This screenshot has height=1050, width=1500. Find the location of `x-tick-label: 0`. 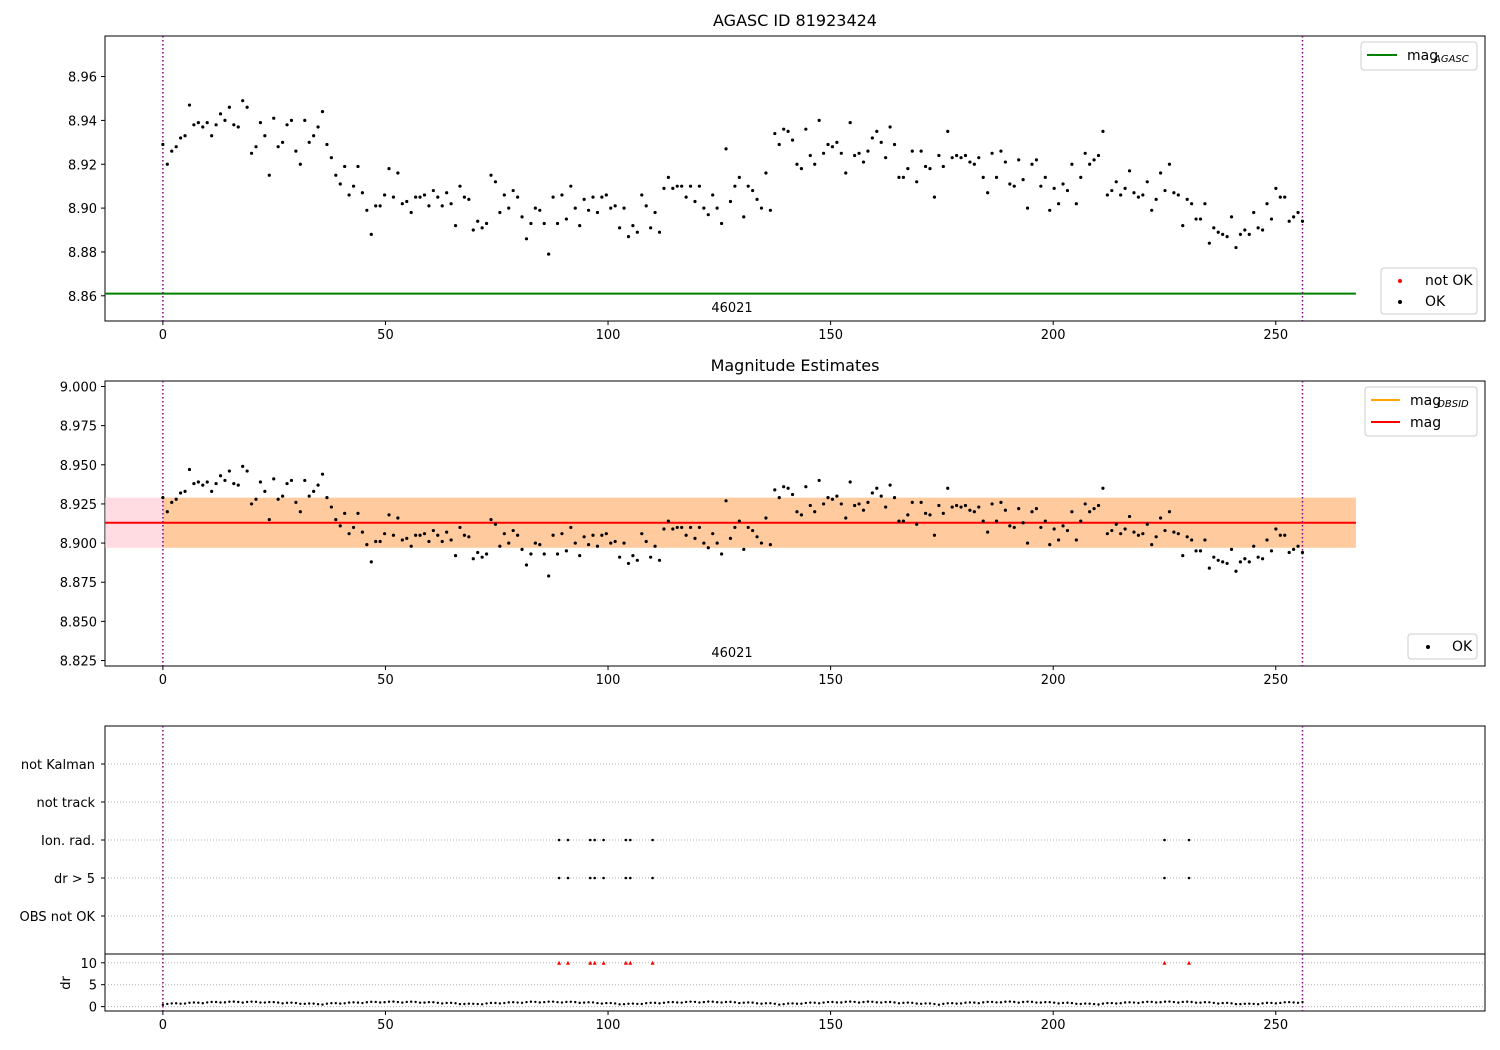

x-tick-label: 0 is located at coordinates (163, 335).